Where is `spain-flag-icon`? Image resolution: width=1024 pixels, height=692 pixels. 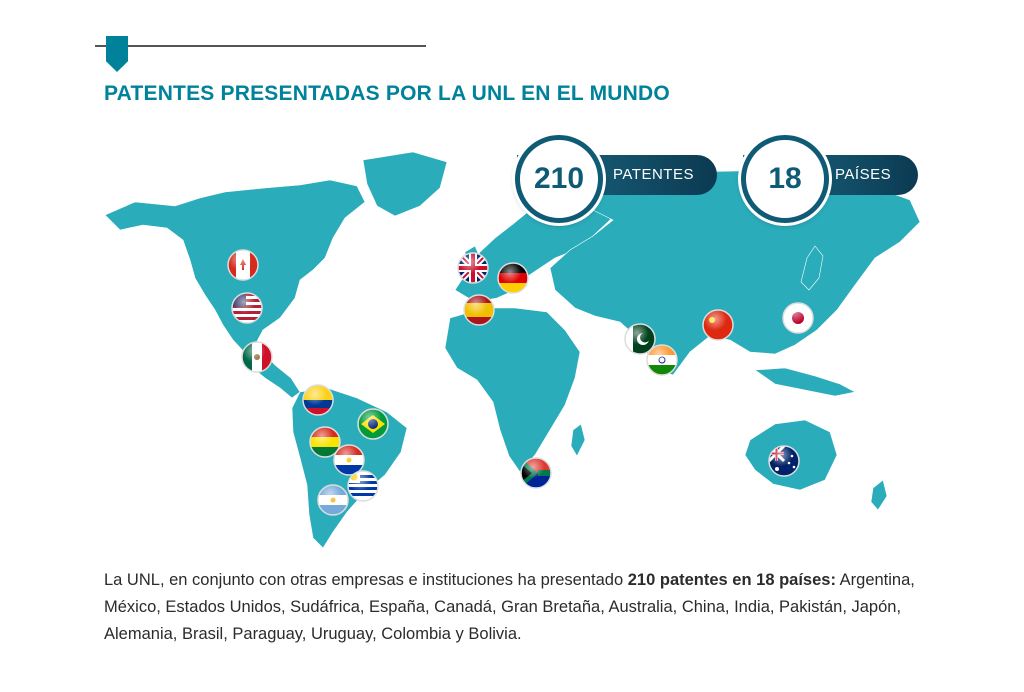 spain-flag-icon is located at coordinates (479, 310).